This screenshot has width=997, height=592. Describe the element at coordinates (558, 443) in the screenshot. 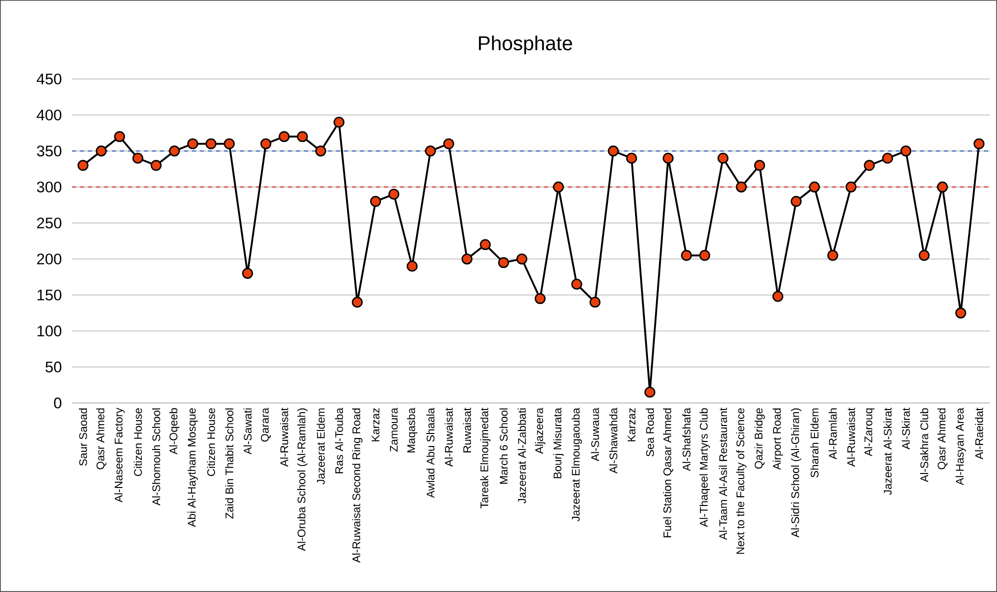

I see `x-tick-label: Bourj Misurata` at that location.